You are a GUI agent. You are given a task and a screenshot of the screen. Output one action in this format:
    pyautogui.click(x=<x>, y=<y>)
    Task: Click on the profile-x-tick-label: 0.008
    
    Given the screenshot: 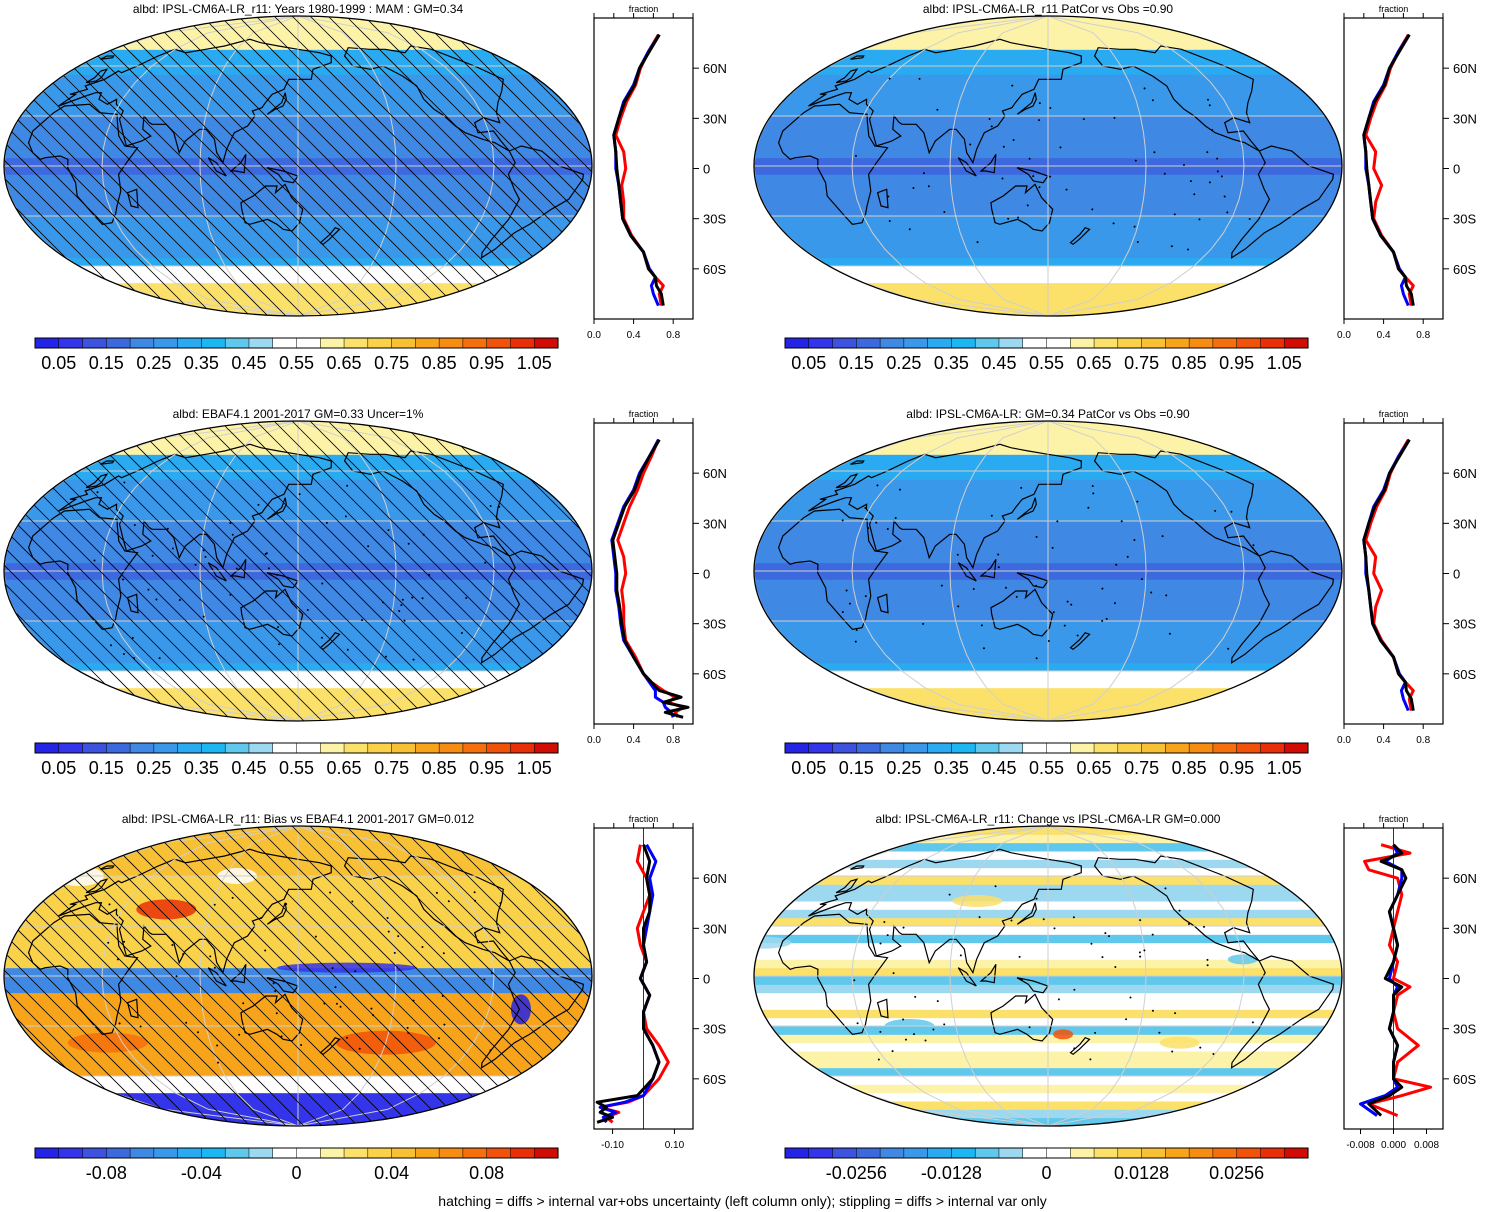 What is the action you would take?
    pyautogui.click(x=1426, y=1145)
    